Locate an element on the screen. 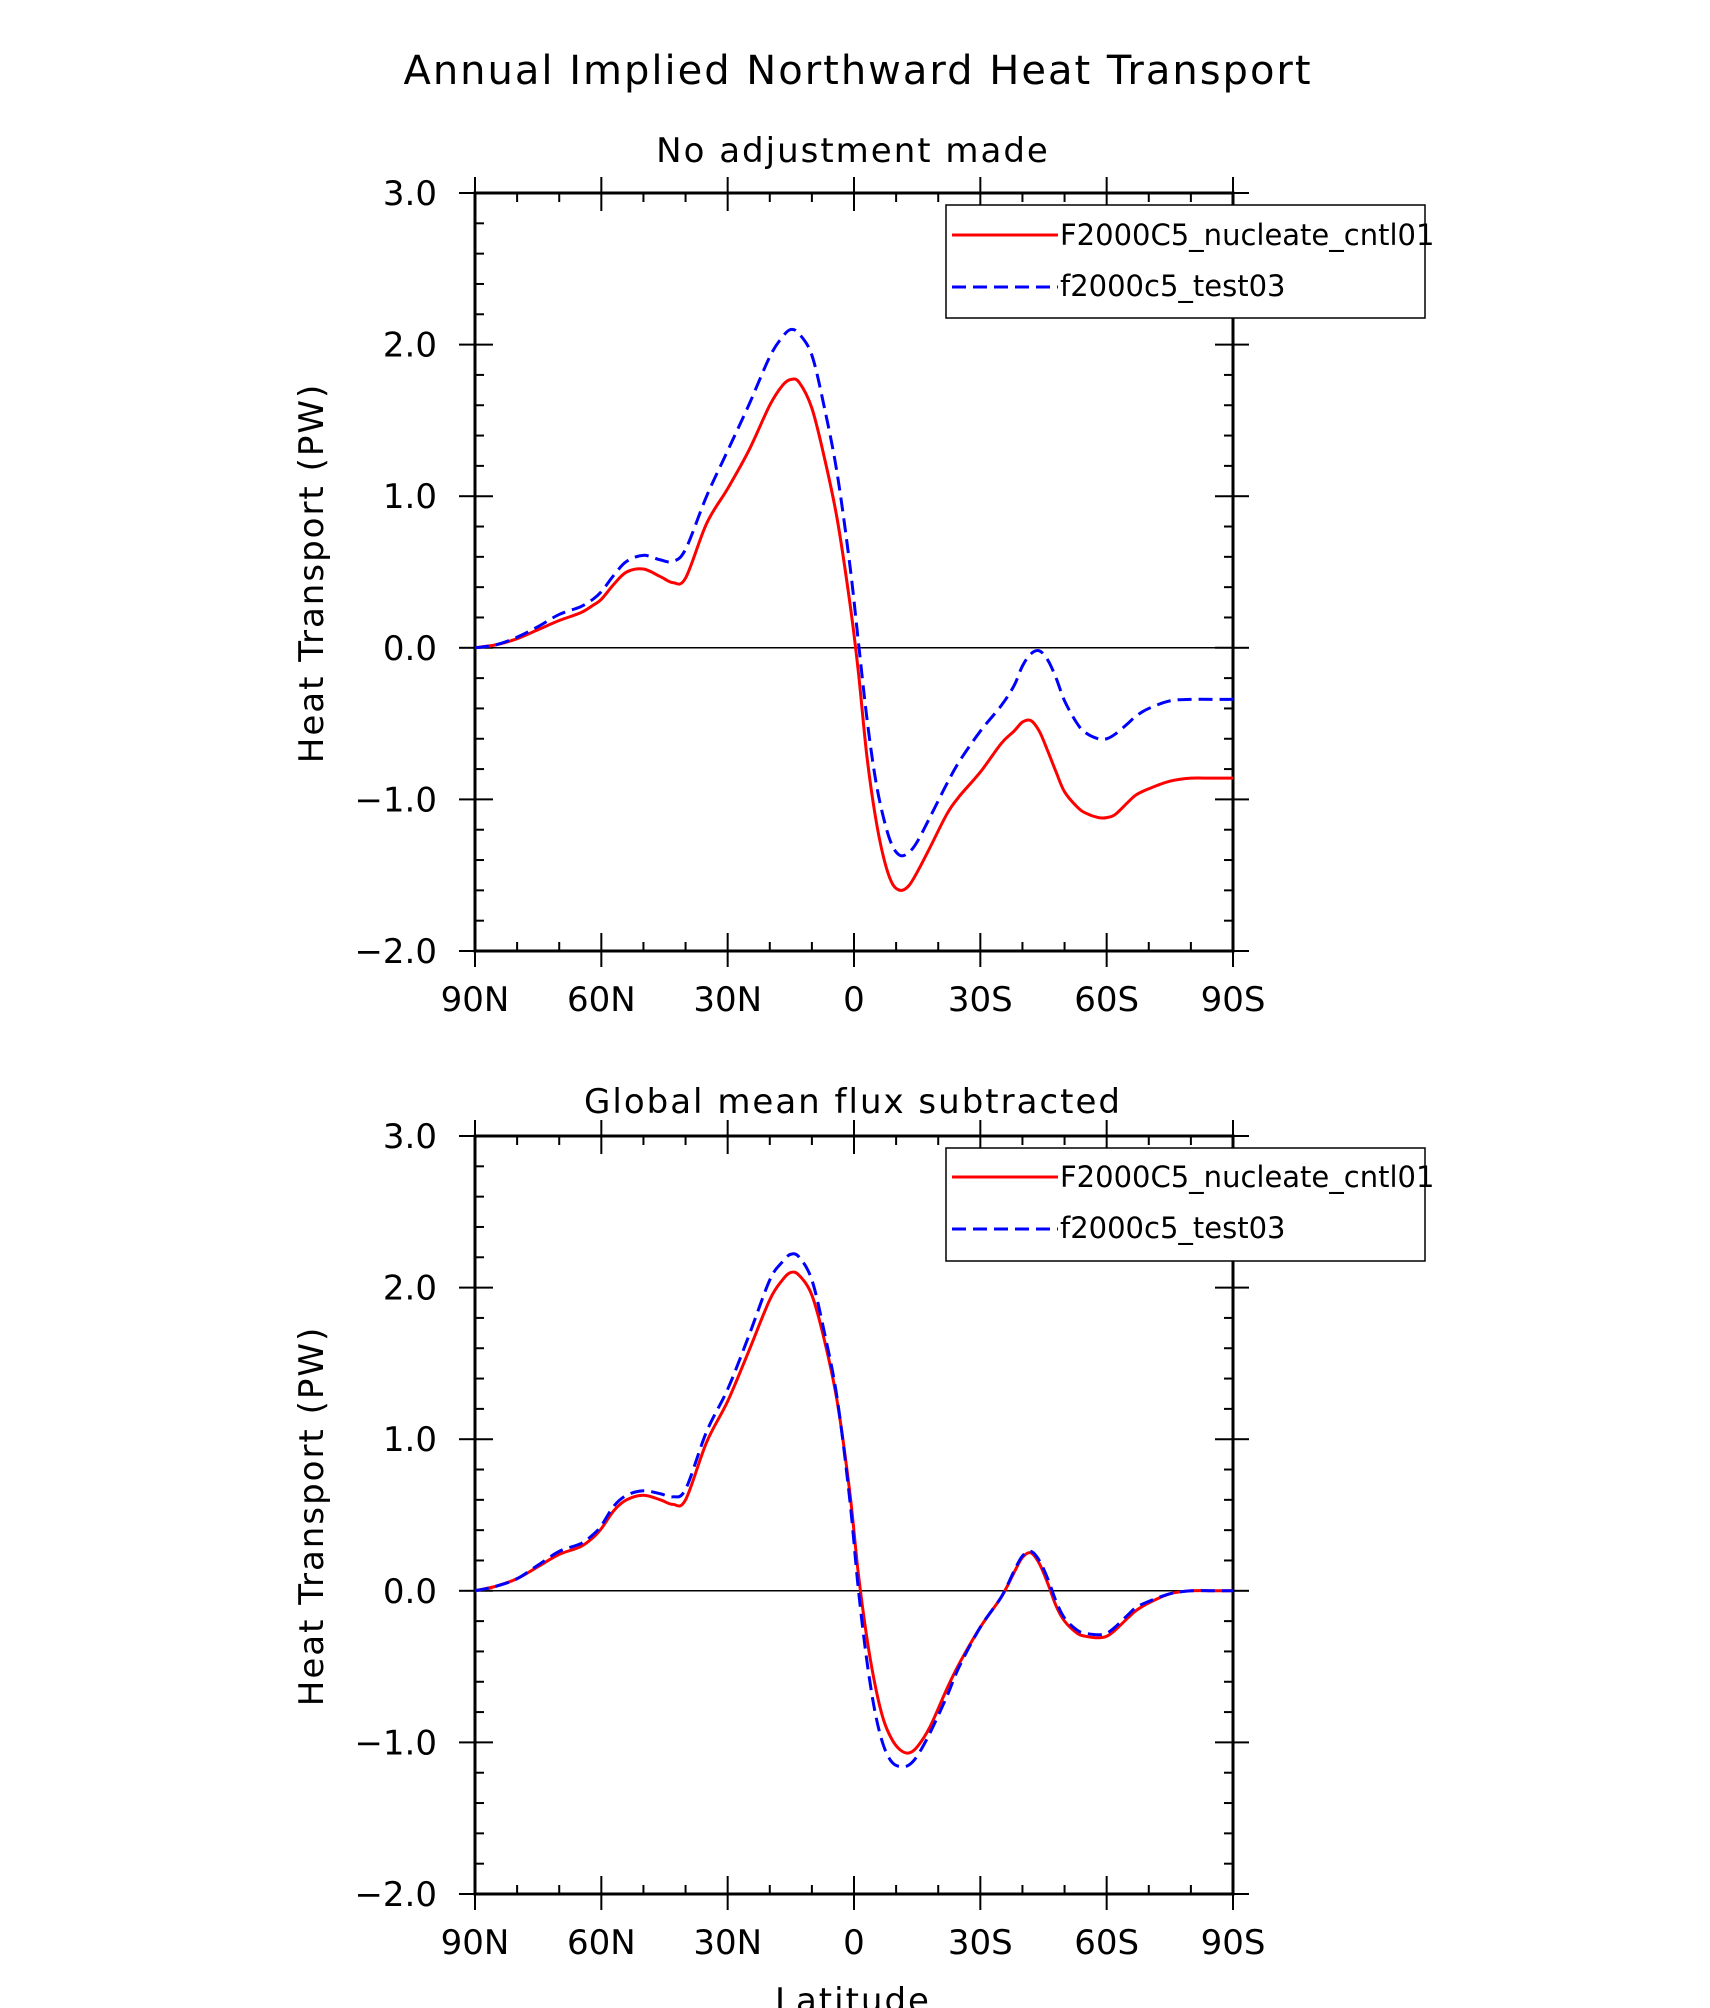 The image size is (1710, 2008). figure-title: Annual Implied Northward Heat Transport is located at coordinates (857, 71).